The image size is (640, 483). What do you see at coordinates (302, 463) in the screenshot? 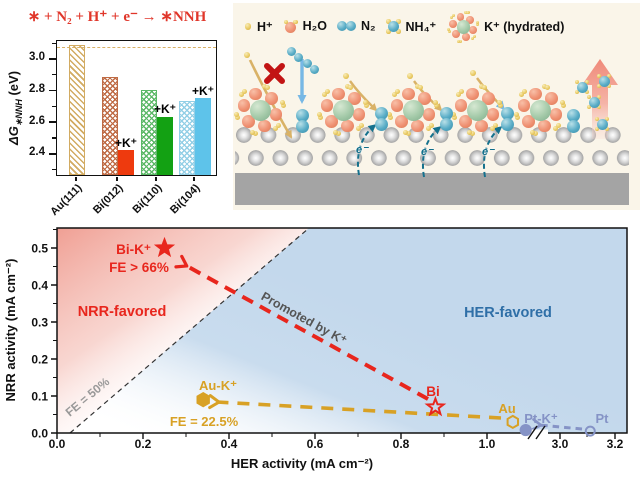
I see `x-axis-title: HER activity (mA cm⁻²)` at bounding box center [302, 463].